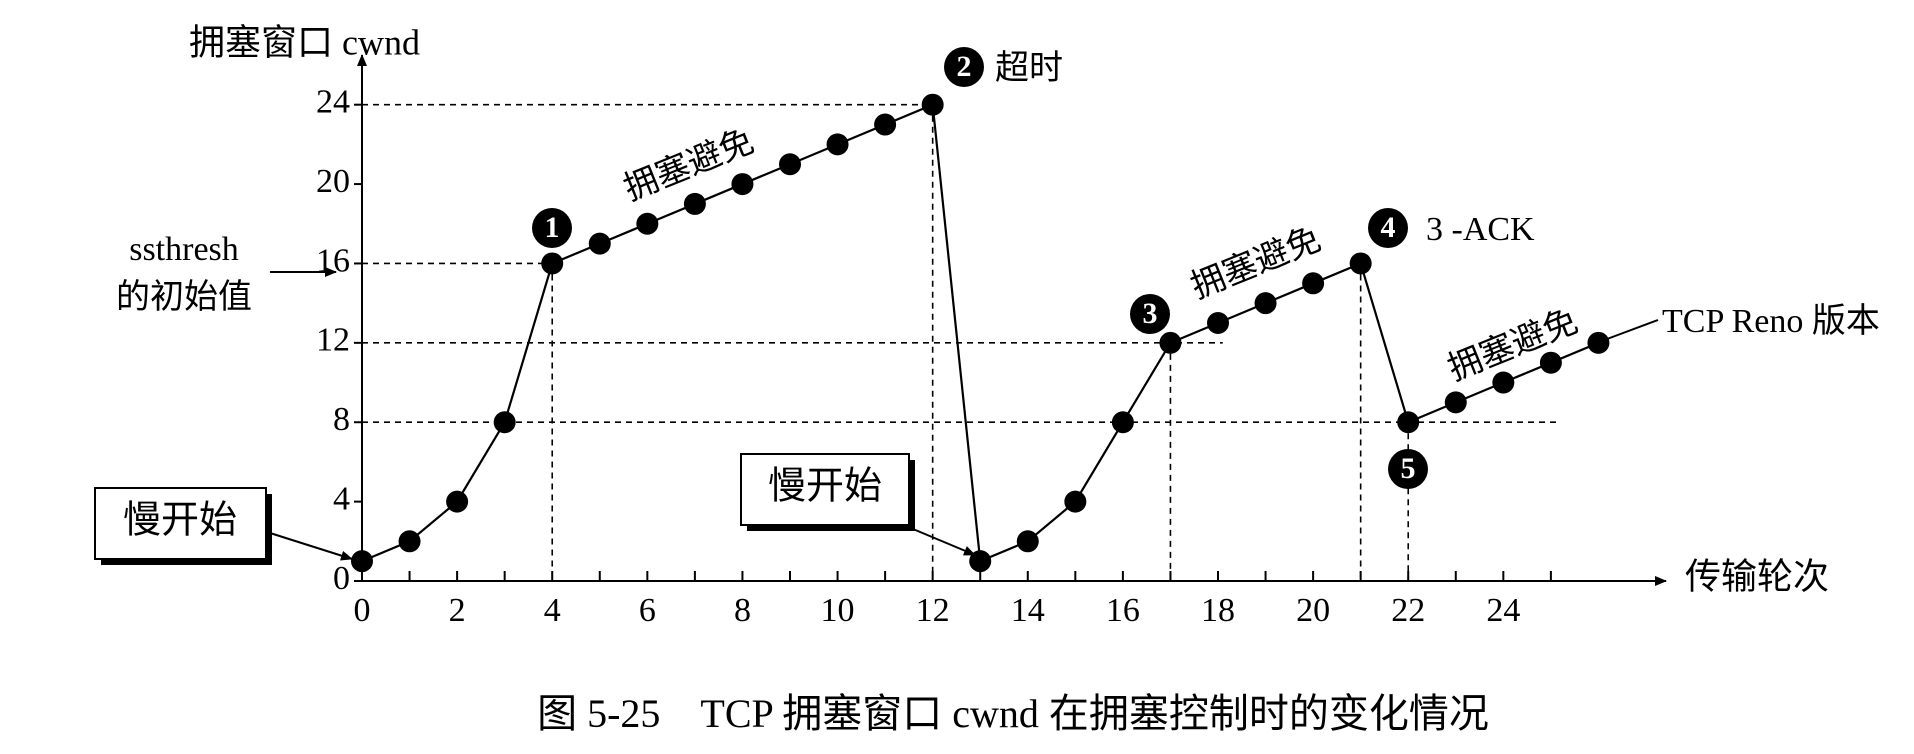  Describe the element at coordinates (333, 181) in the screenshot. I see `y-tick-label: 20` at that location.